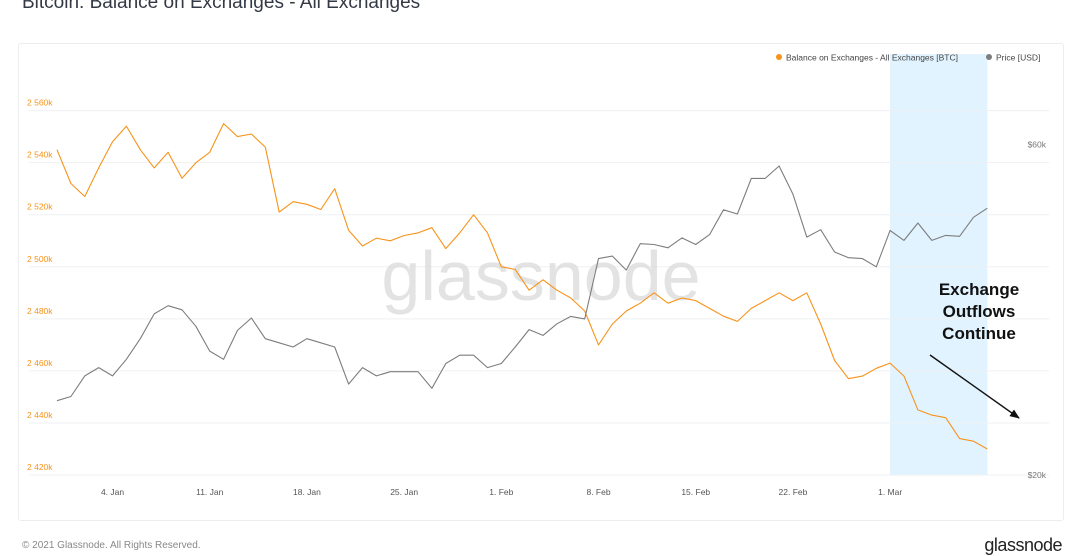  I want to click on footer-logo: glassnode, so click(1023, 545).